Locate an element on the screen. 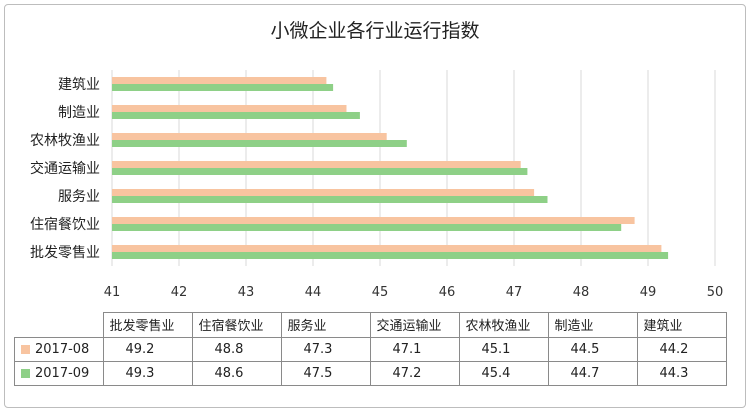 This screenshot has height=412, width=750. table-column-header: 农林牧渔业 is located at coordinates (503, 325).